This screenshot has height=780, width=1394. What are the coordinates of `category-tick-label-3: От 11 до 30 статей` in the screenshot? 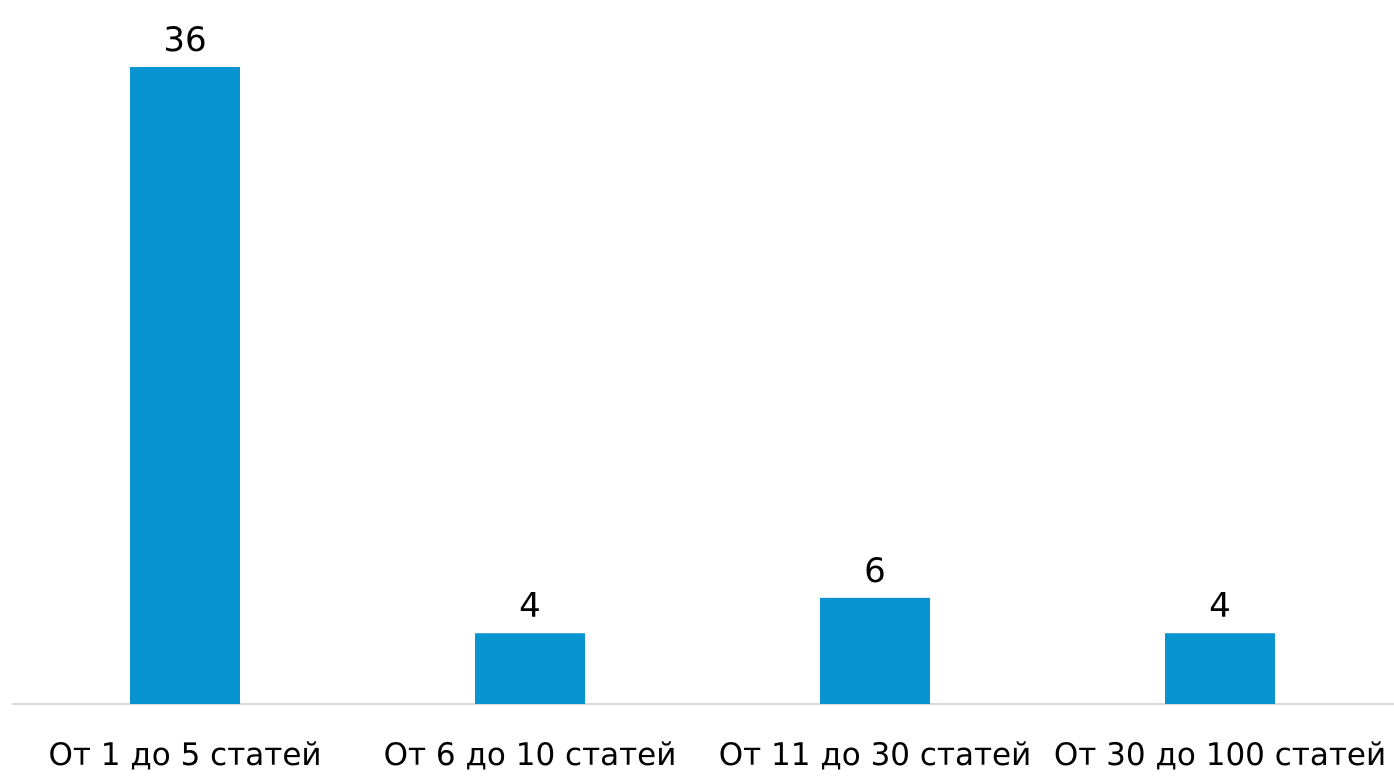 It's located at (875, 755).